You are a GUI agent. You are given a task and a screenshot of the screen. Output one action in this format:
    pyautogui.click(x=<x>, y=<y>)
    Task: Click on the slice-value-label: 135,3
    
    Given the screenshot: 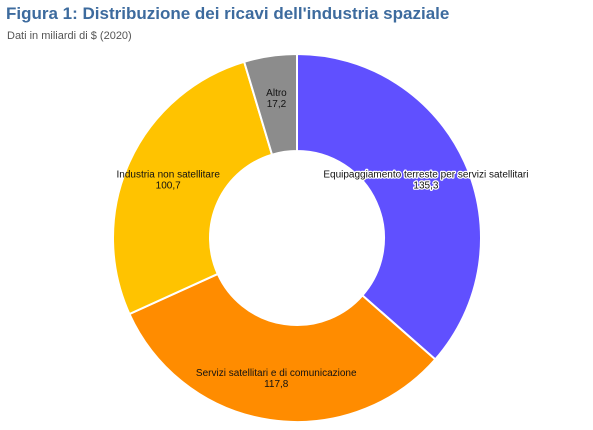 What is the action you would take?
    pyautogui.click(x=425, y=186)
    